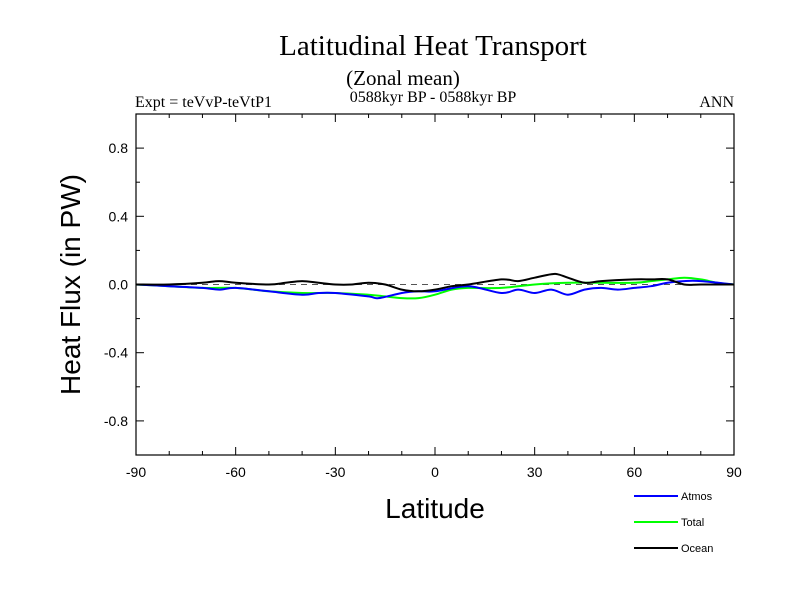 The image size is (800, 600). Describe the element at coordinates (435, 472) in the screenshot. I see `x-tick-label: 0` at that location.